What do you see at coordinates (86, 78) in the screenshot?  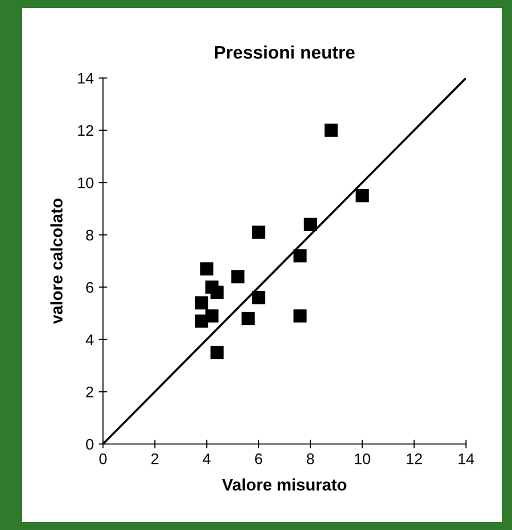 I see `y-tick-label: 14` at bounding box center [86, 78].